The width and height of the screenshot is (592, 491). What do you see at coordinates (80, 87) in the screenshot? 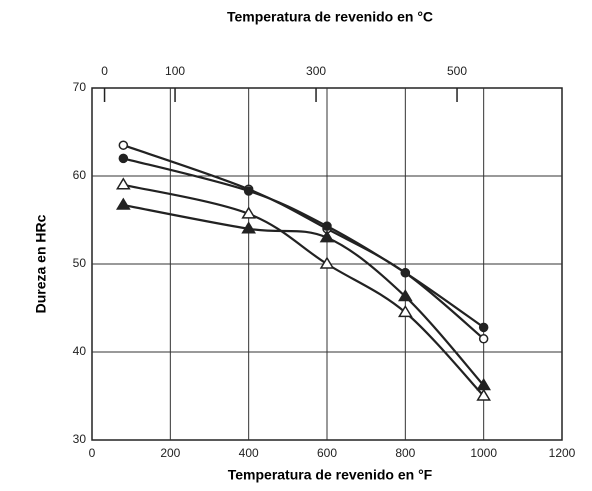
I see `y-tick-label: 70` at bounding box center [80, 87].